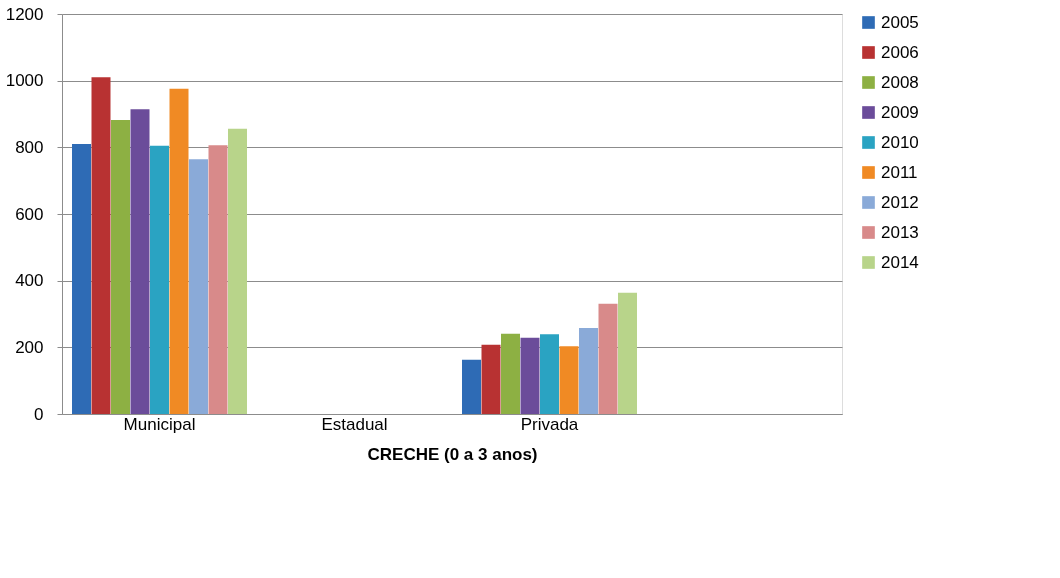  What do you see at coordinates (452, 454) in the screenshot?
I see `x-axis-title: CRECHE (0 a 3 anos)` at bounding box center [452, 454].